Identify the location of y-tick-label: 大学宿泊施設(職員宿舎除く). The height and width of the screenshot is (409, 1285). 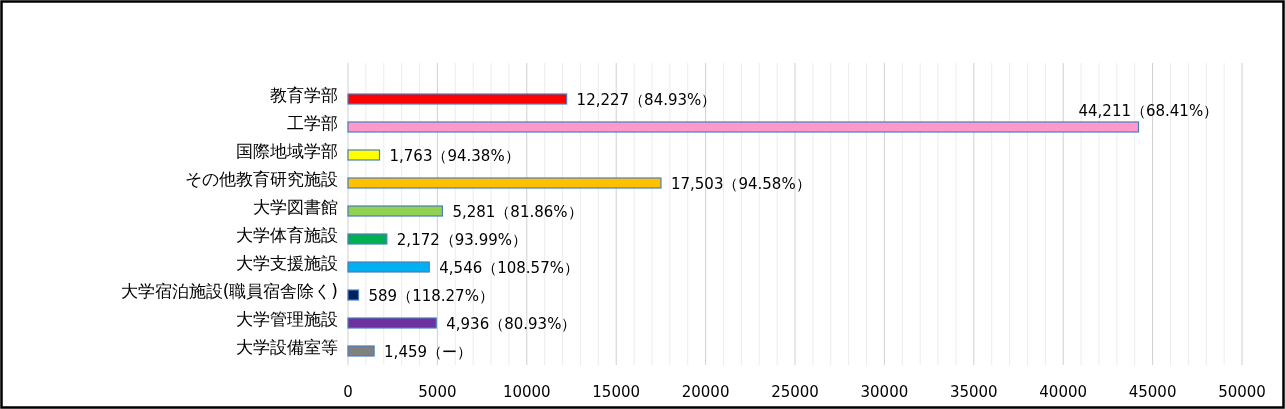
(229, 291).